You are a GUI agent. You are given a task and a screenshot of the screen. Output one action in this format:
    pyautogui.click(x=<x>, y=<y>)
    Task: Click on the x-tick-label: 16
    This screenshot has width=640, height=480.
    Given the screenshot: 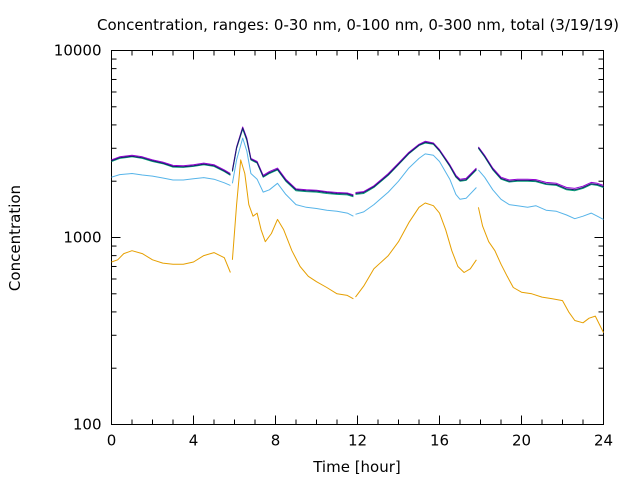 What is the action you would take?
    pyautogui.click(x=439, y=441)
    